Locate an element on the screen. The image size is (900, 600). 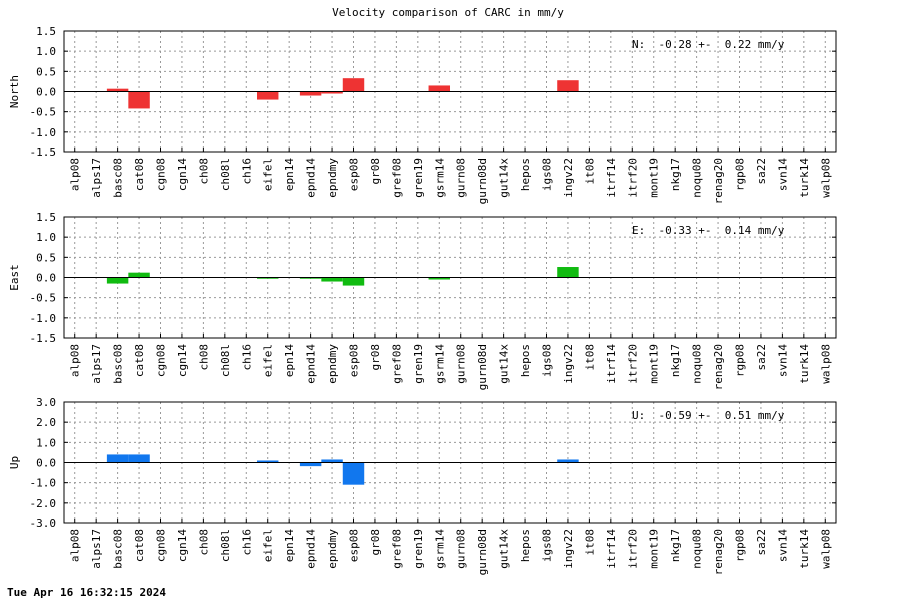
y-tick-label: 1.0 is located at coordinates (46, 237).